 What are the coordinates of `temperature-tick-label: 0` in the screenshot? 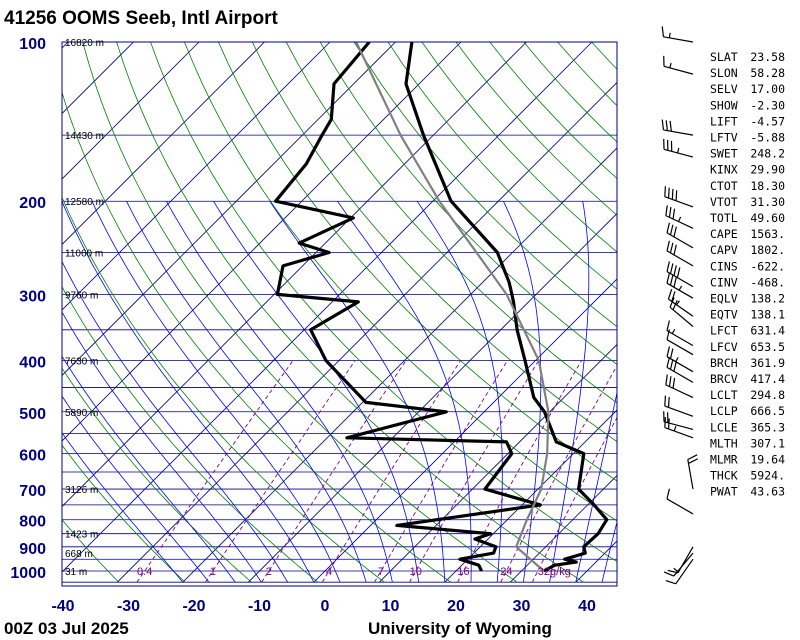 It's located at (325, 606).